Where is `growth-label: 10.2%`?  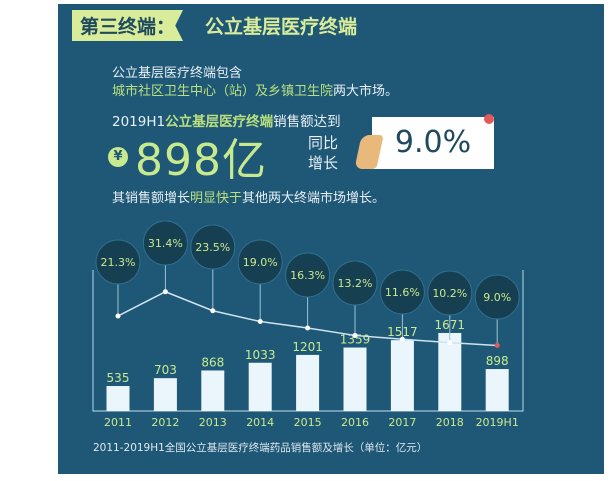 growth-label: 10.2% is located at coordinates (449, 293).